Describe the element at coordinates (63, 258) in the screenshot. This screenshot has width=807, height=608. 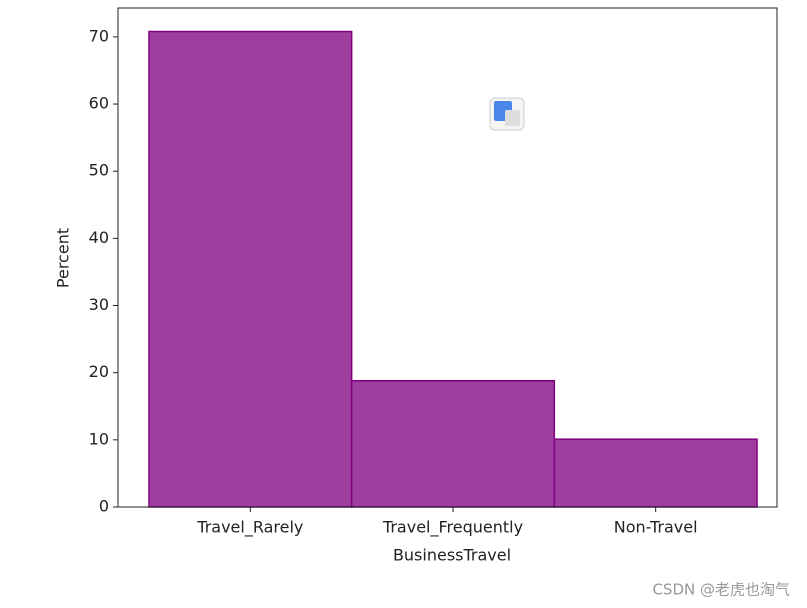
I see `y-axis-label: Percent` at that location.